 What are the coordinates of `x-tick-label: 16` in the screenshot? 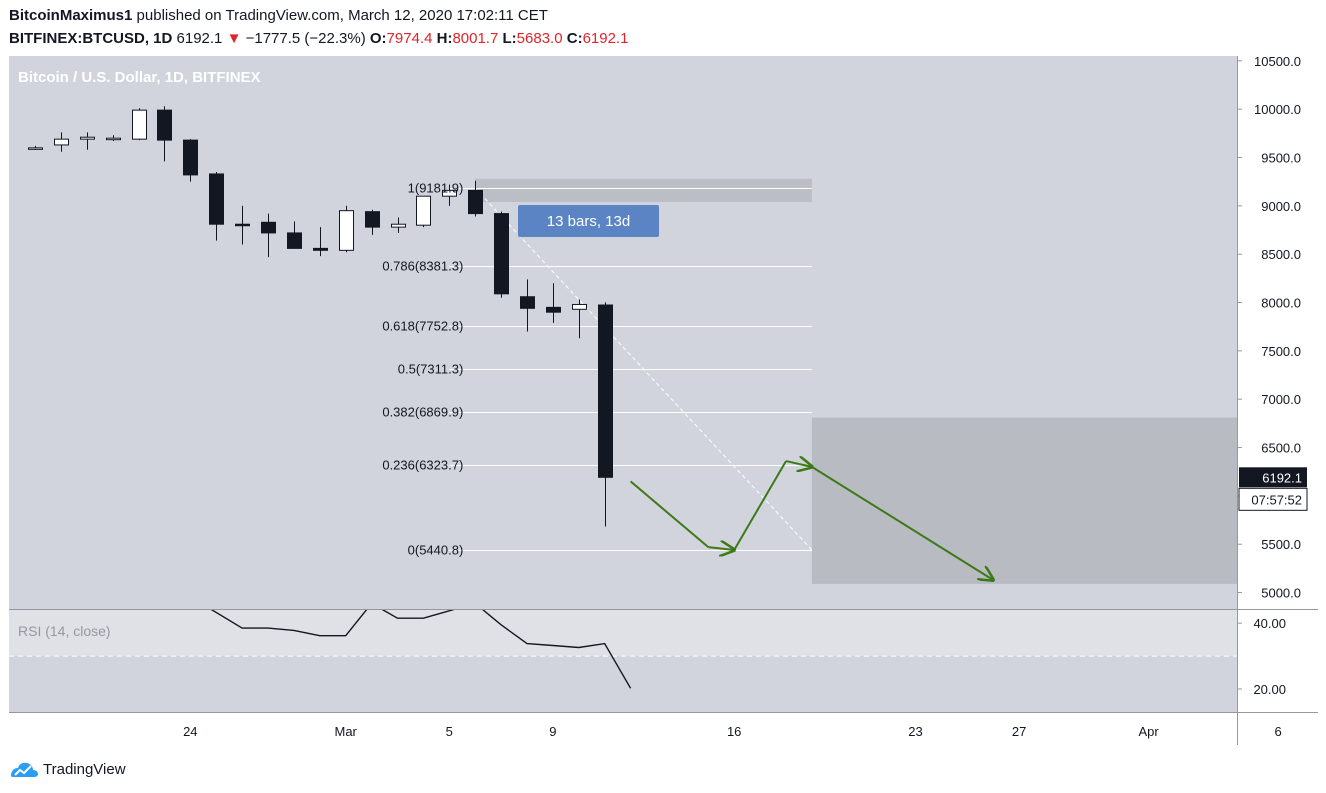 It's located at (734, 731).